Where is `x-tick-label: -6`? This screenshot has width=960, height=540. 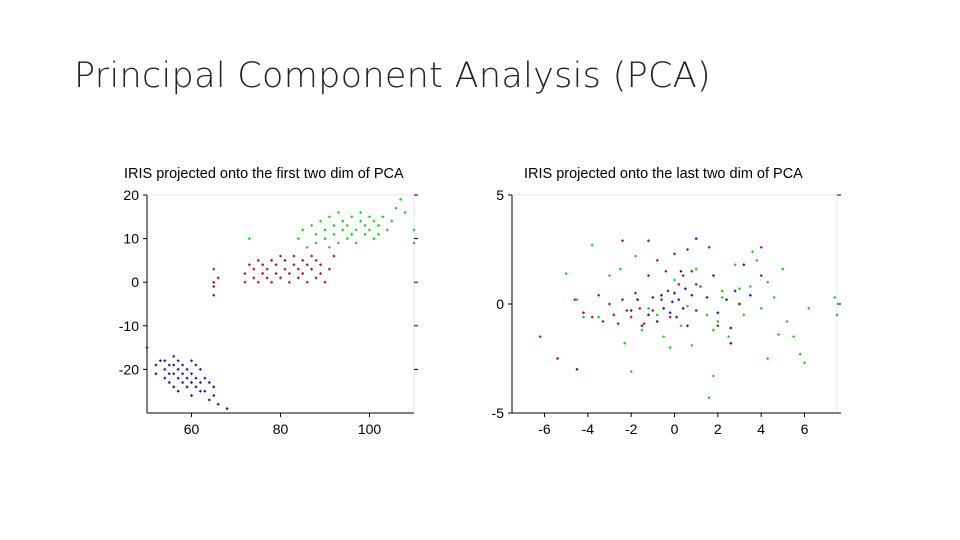 x-tick-label: -6 is located at coordinates (544, 429).